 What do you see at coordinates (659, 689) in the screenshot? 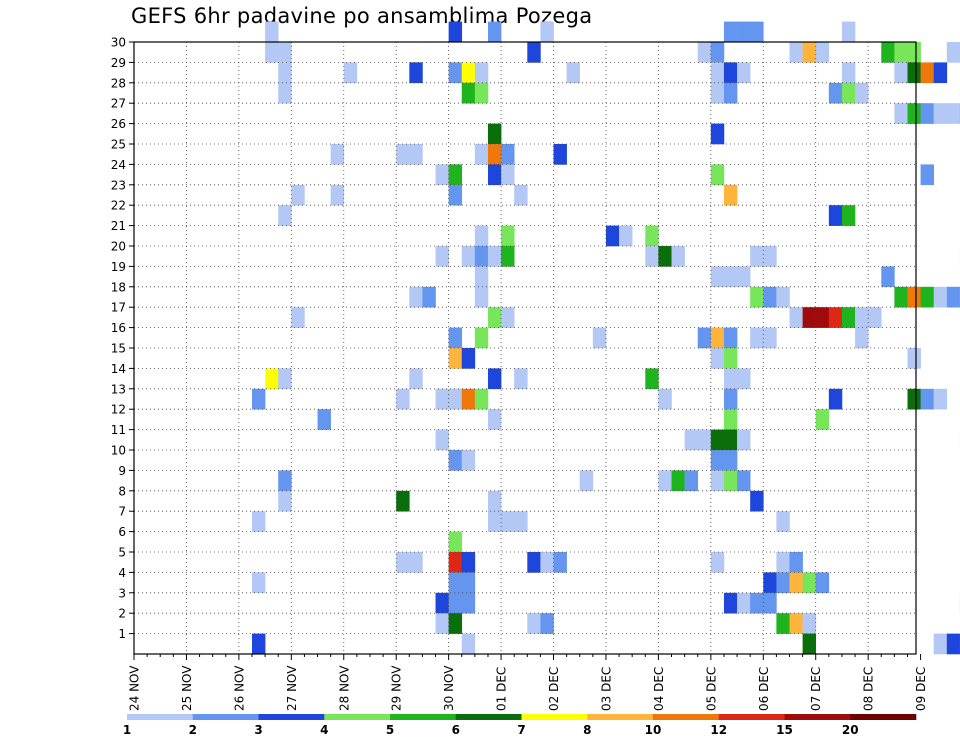
I see `x-tick-label: 04 DEC` at bounding box center [659, 689].